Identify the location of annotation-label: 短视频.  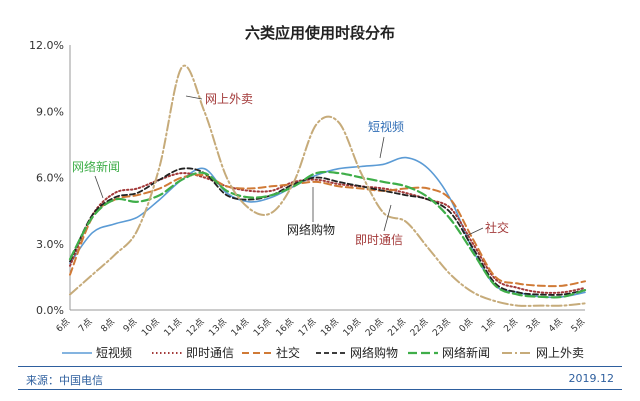
(386, 126).